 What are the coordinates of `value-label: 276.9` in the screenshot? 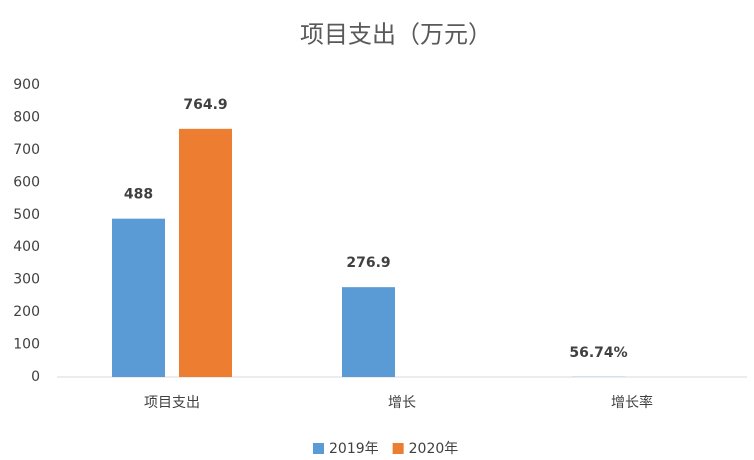 It's located at (368, 263).